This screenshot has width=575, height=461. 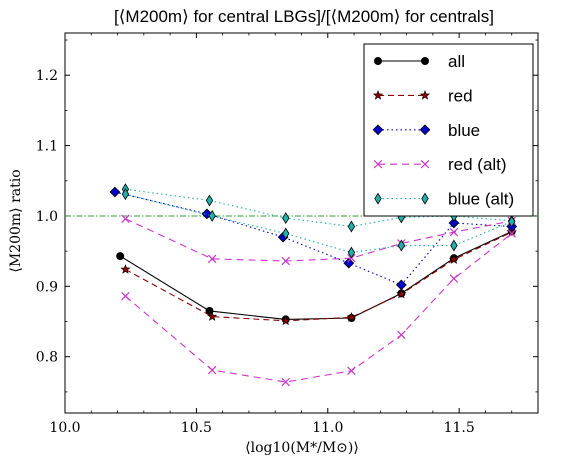 I want to click on y-tick-label: 1.0, so click(x=47, y=217).